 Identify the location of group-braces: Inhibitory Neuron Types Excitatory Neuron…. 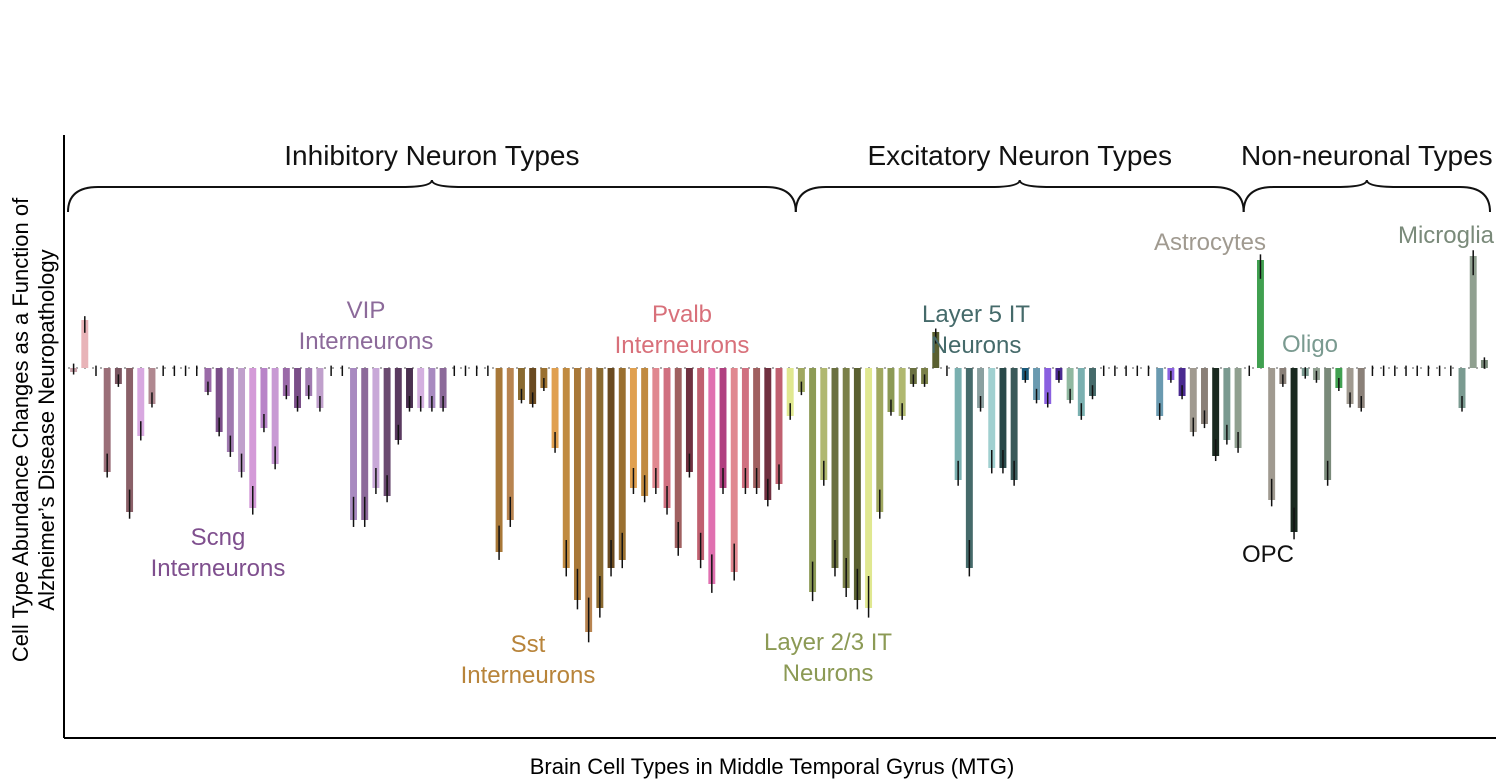
(780, 176).